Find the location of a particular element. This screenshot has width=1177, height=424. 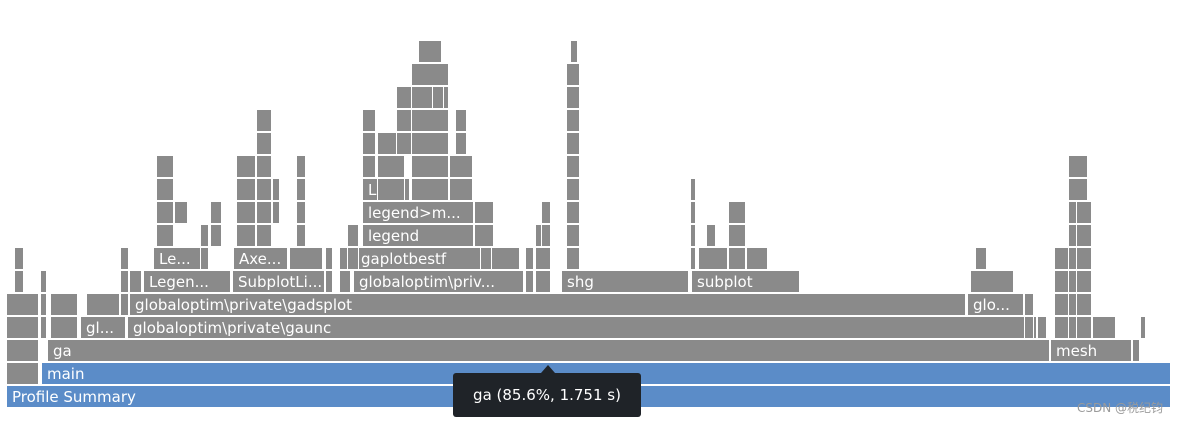

frame-gaunc: globaloptim\private\gaunc is located at coordinates (582, 327).